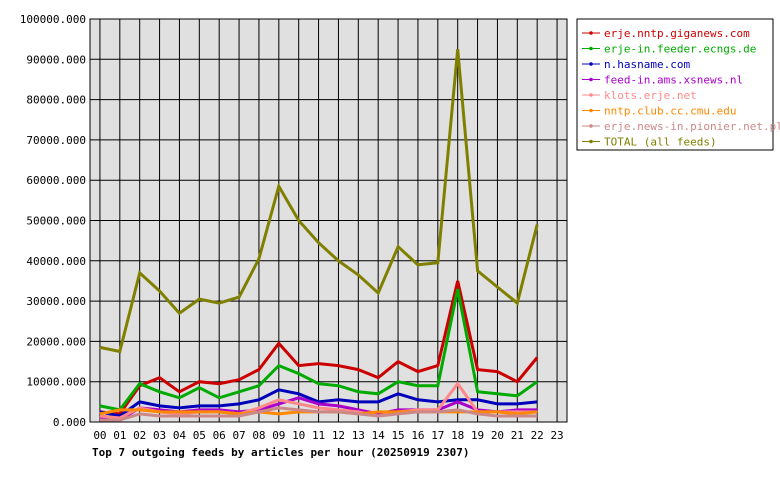 The image size is (780, 480). Describe the element at coordinates (56, 180) in the screenshot. I see `y-tick-label: 60000.000` at that location.